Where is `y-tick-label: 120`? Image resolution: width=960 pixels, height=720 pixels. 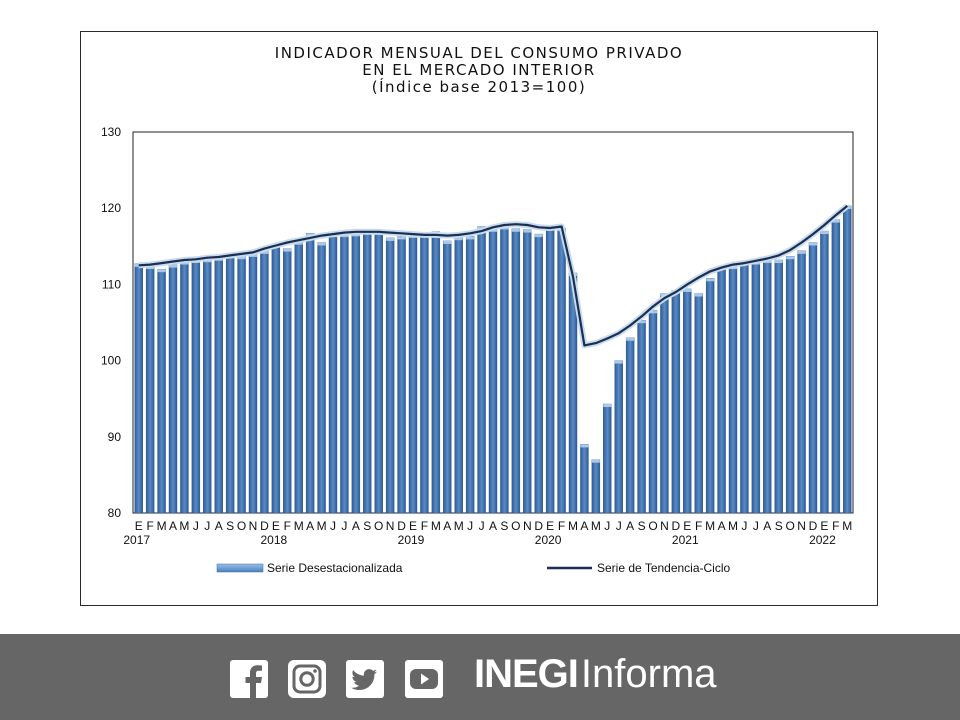
y-tick-label: 120 is located at coordinates (111, 208).